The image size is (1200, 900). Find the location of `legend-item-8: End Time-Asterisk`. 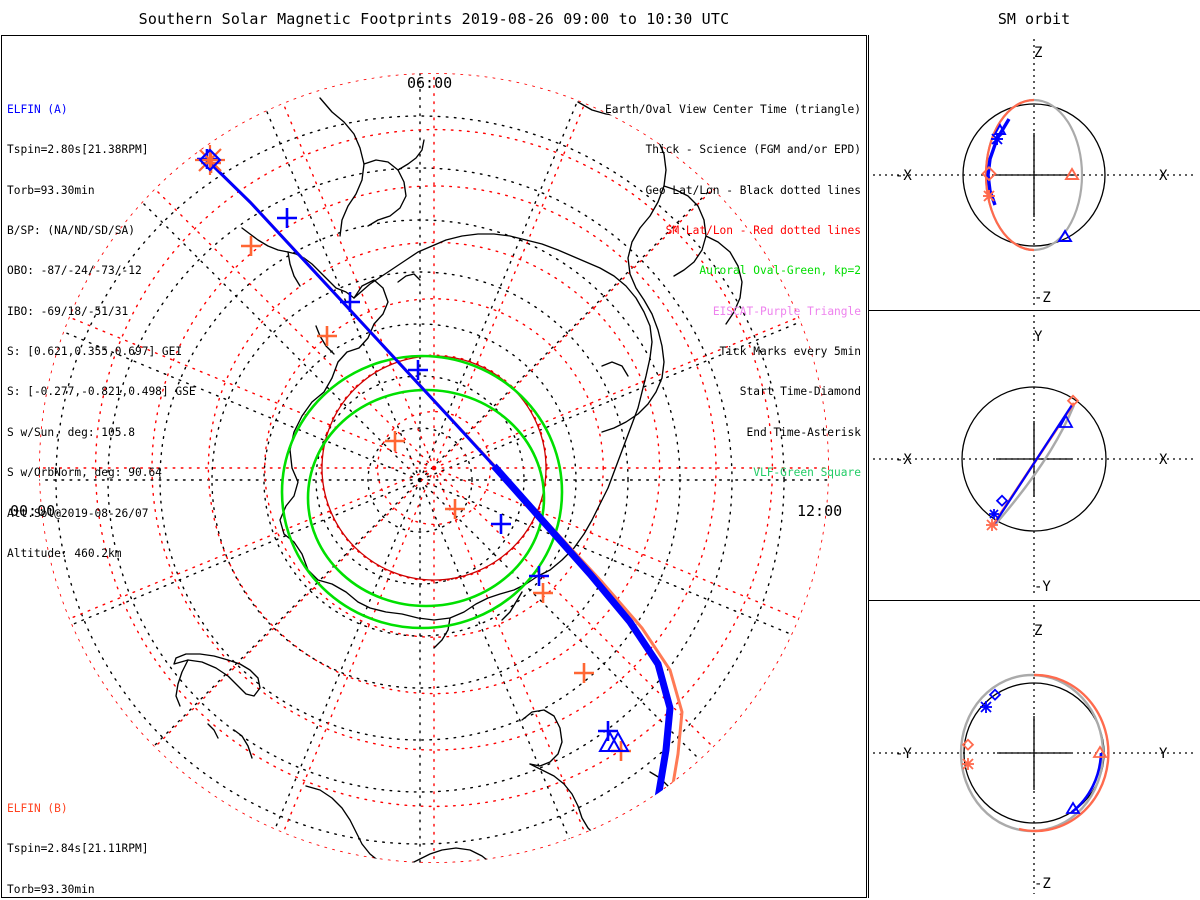

legend-item-8: End Time-Asterisk is located at coordinates (803, 432).